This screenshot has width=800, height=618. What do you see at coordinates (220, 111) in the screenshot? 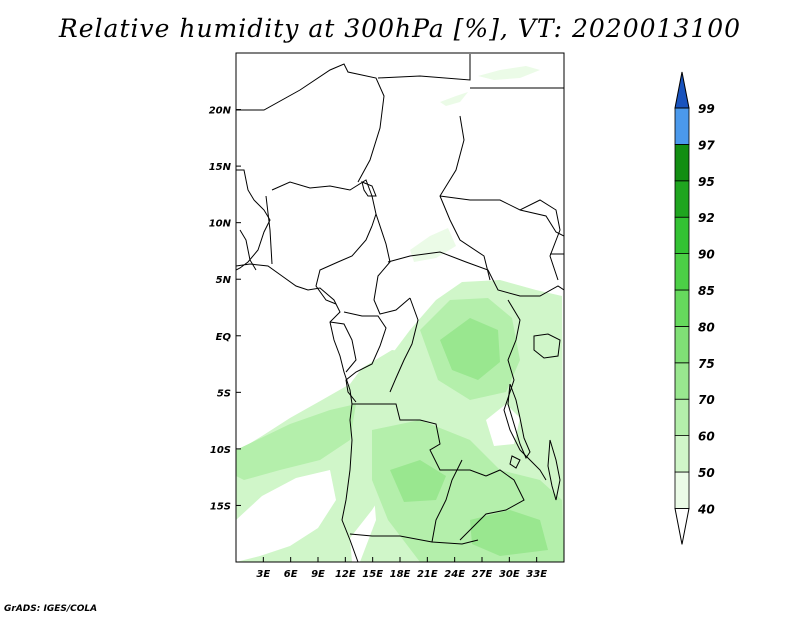
I see `lat-tick-label: 20N` at bounding box center [220, 111].